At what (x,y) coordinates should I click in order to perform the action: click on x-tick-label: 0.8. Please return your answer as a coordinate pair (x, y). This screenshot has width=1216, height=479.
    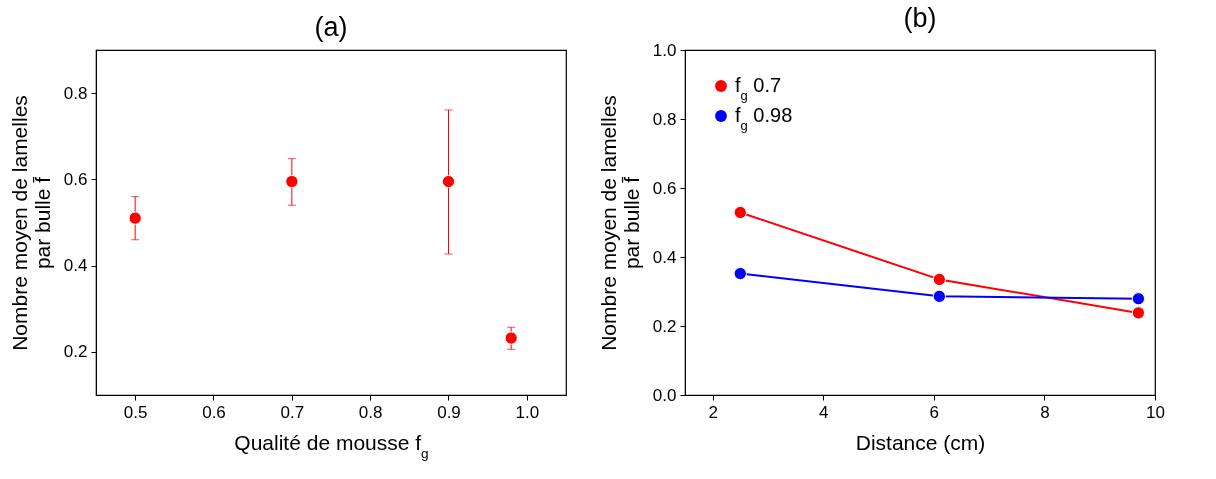
    Looking at the image, I should click on (370, 412).